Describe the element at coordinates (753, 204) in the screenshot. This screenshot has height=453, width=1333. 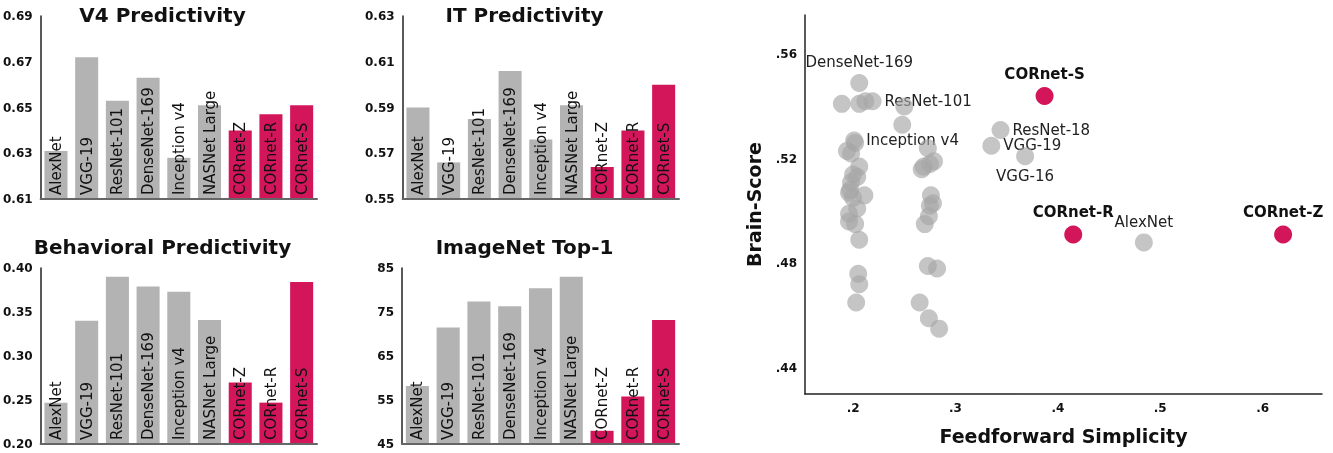
I see `y-axis-title: Brain-Score` at that location.